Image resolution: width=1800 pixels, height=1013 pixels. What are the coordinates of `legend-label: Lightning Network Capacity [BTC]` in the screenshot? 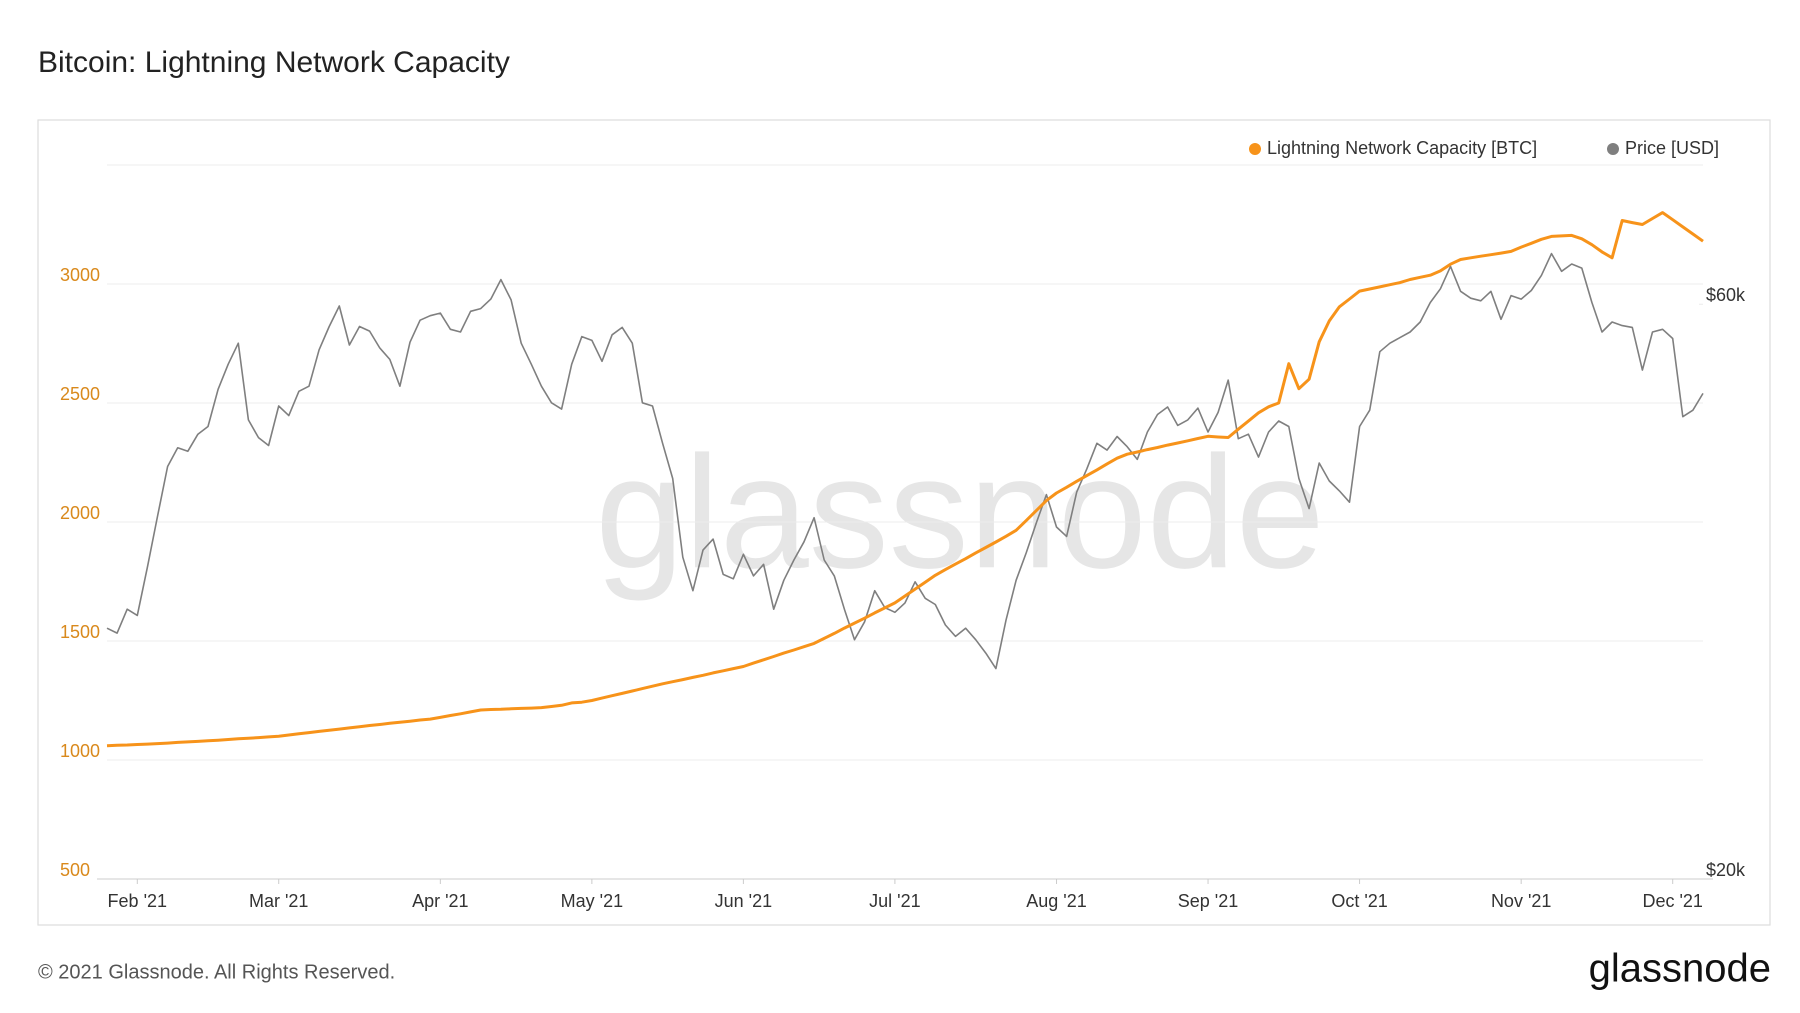 It's located at (1402, 148).